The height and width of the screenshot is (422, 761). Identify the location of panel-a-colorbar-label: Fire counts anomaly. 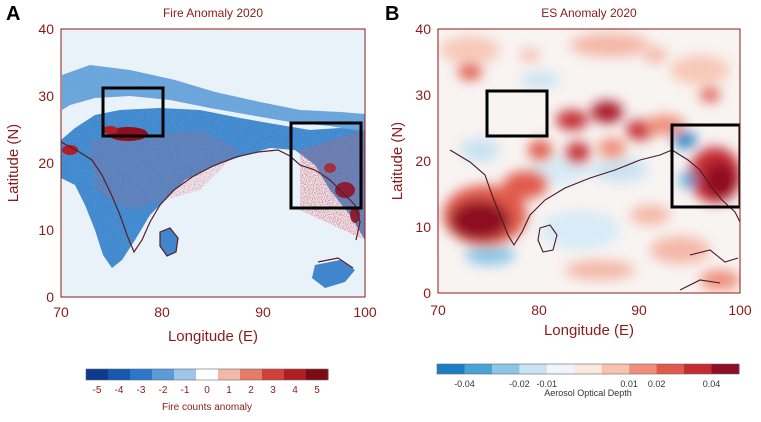
(207, 407).